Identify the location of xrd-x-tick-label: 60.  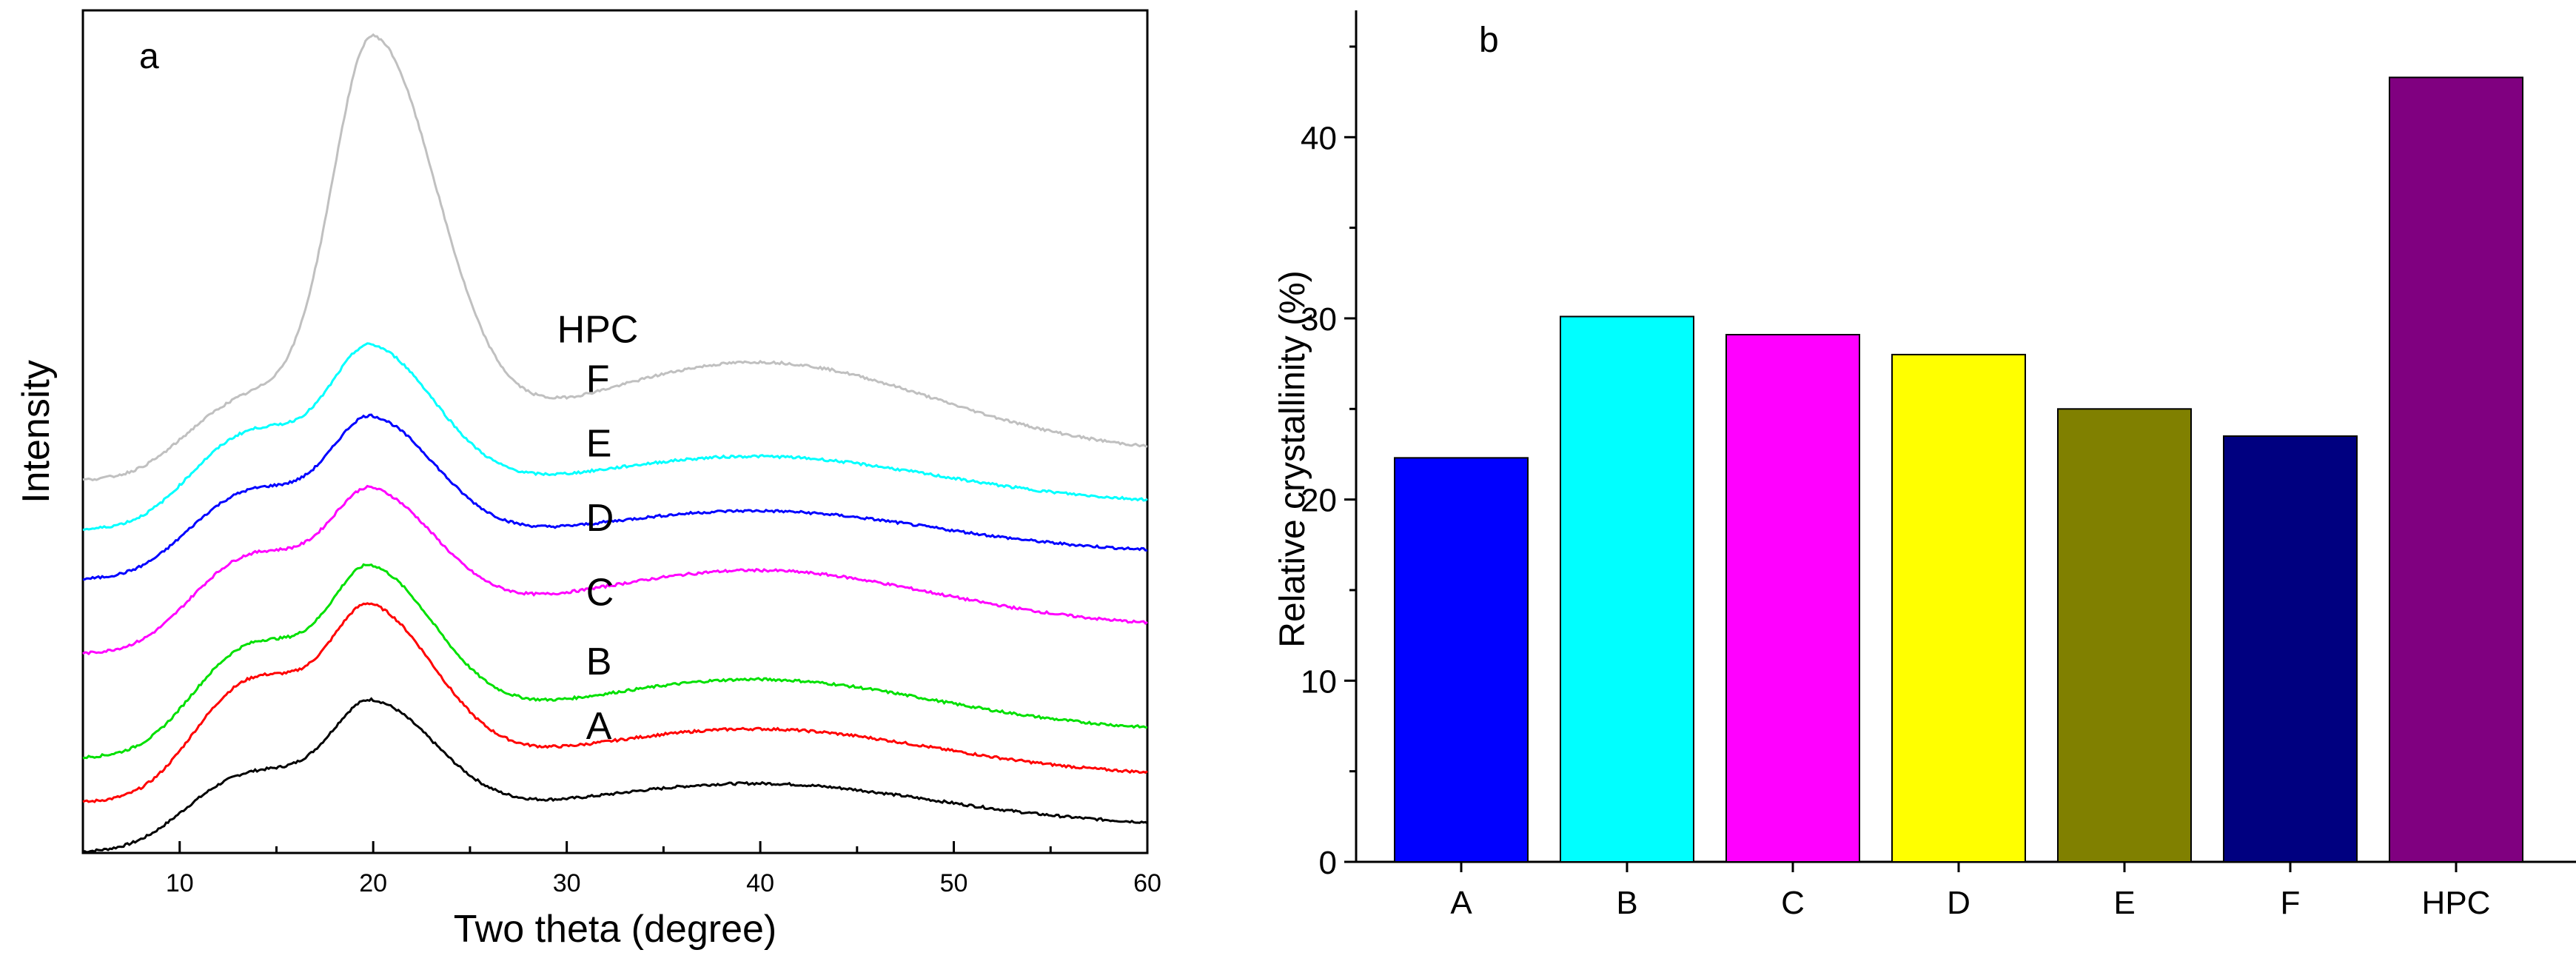
(1147, 883).